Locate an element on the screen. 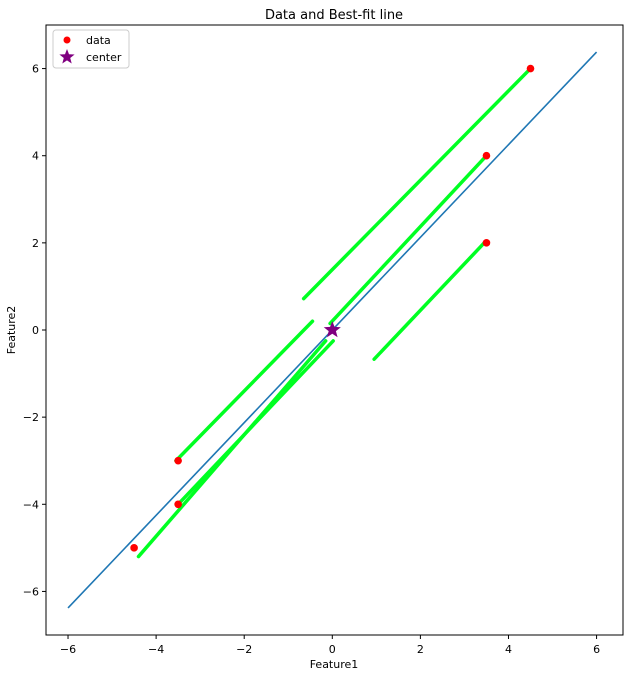  chart-title: Data and Best-fit line is located at coordinates (334, 15).